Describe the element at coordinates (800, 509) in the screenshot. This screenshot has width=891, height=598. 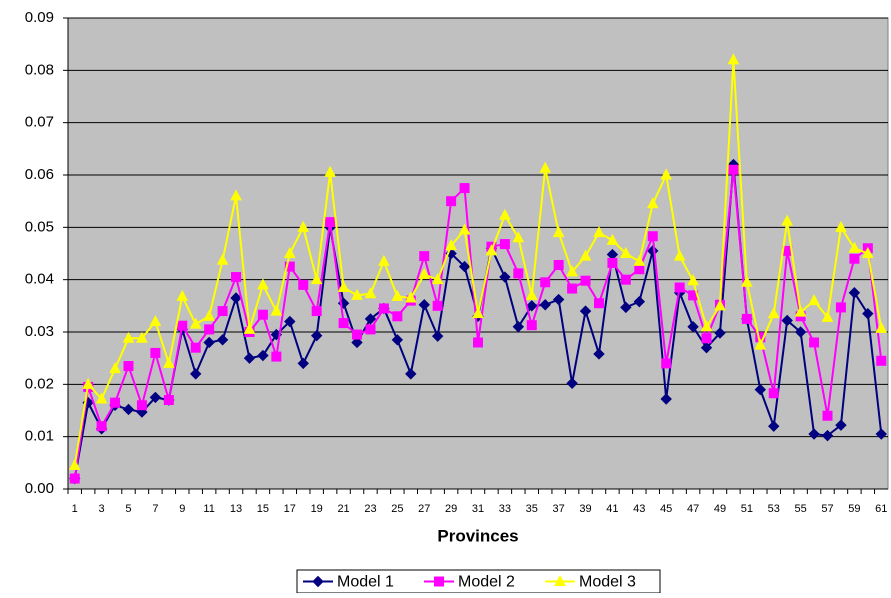
I see `x-tick-label: 55` at that location.